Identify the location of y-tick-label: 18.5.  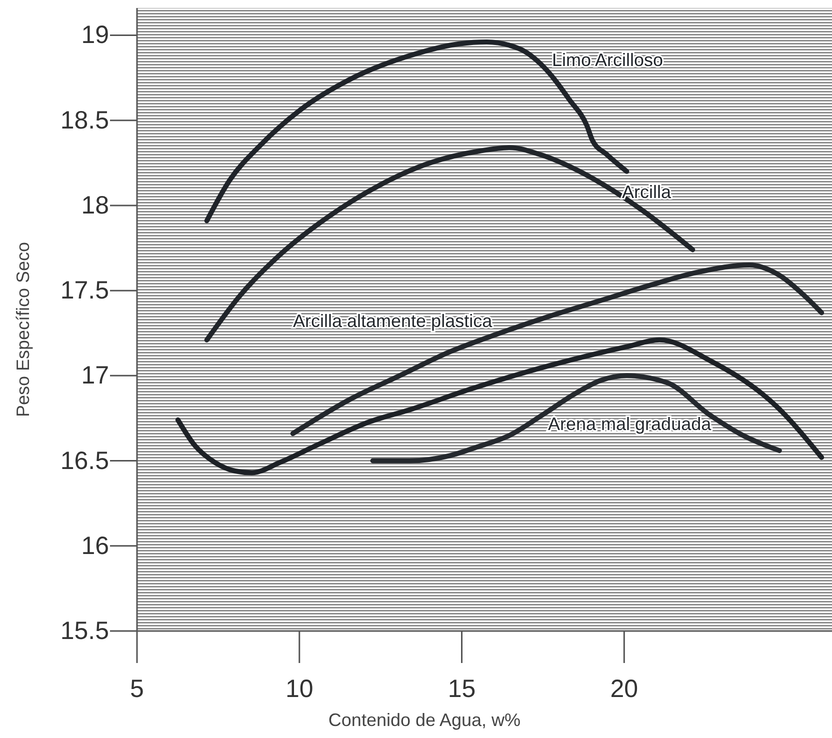
(84, 120).